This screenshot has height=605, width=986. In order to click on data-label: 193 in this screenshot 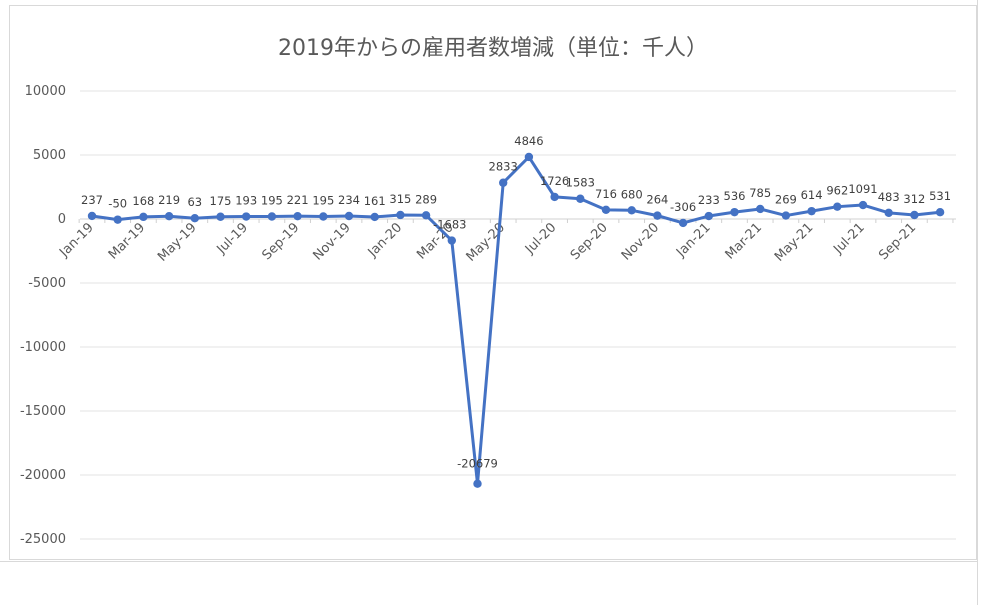, I will do `click(246, 201)`.